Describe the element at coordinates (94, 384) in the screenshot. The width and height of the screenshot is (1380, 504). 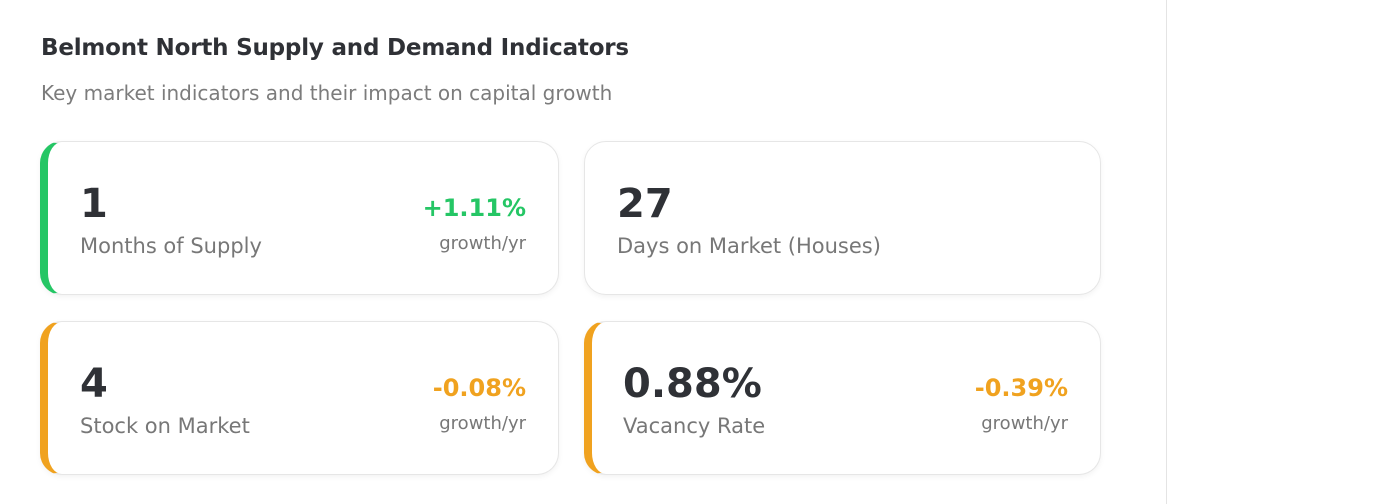
I see `metric-value: 4` at that location.